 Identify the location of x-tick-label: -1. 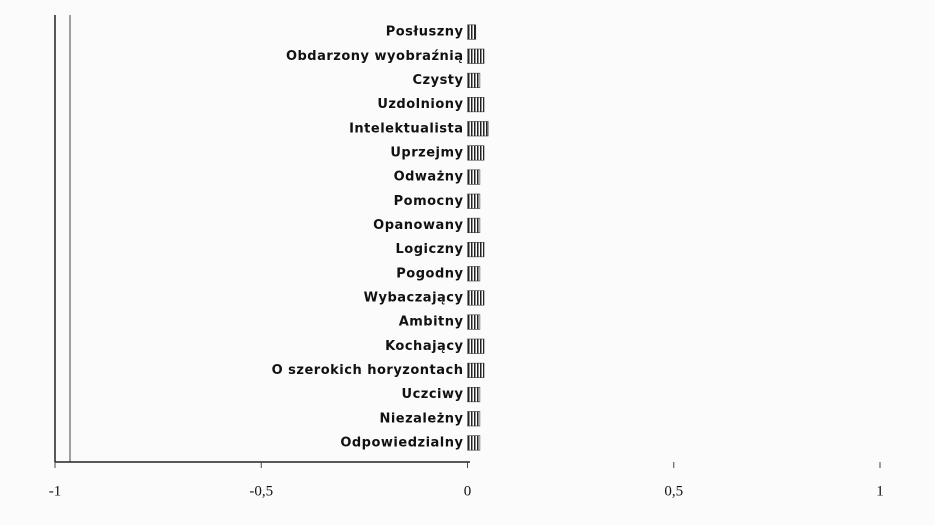
(55, 491).